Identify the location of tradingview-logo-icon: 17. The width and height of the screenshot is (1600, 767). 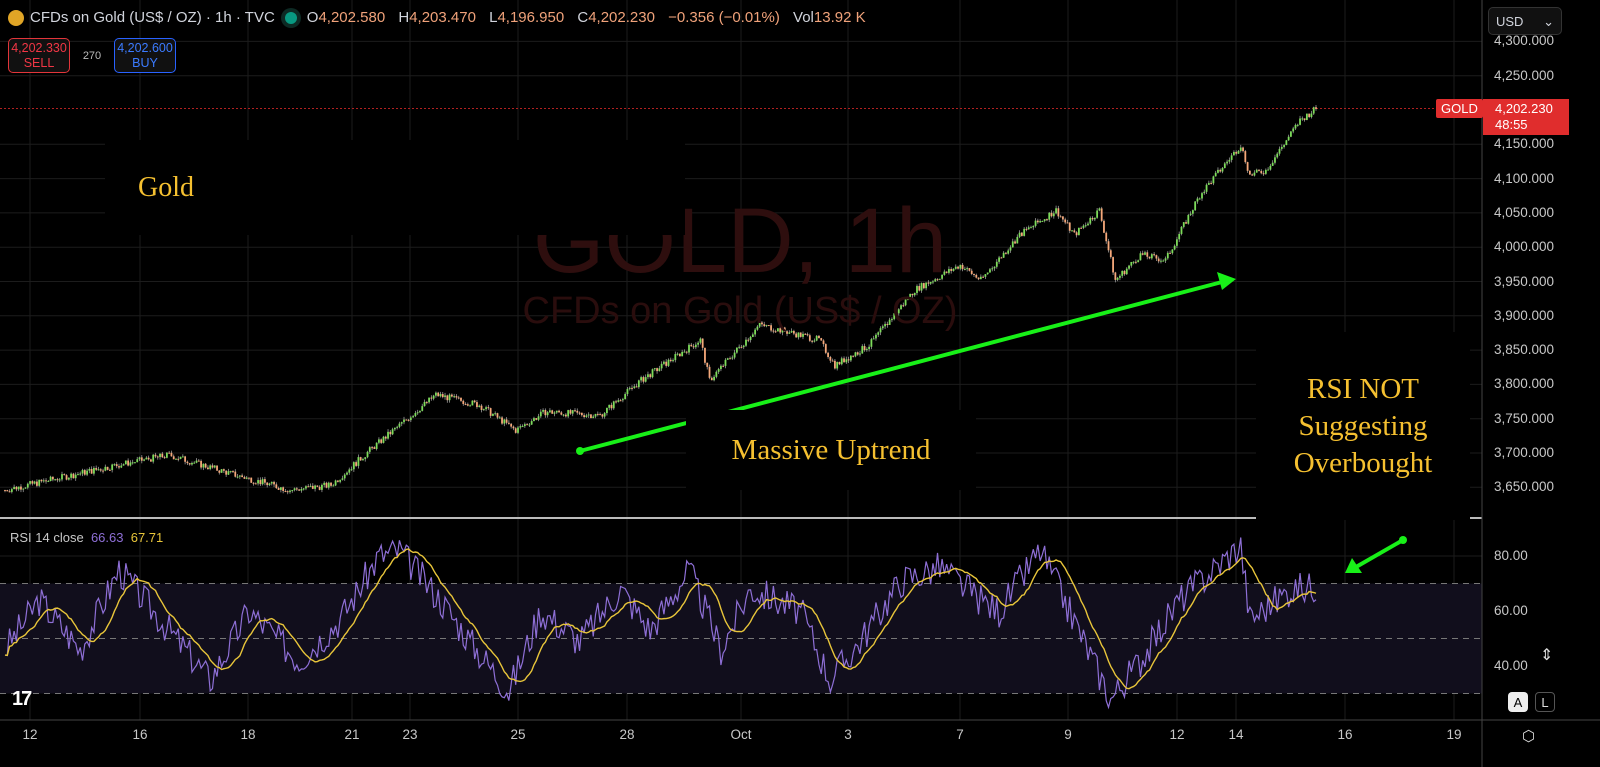
(22, 699).